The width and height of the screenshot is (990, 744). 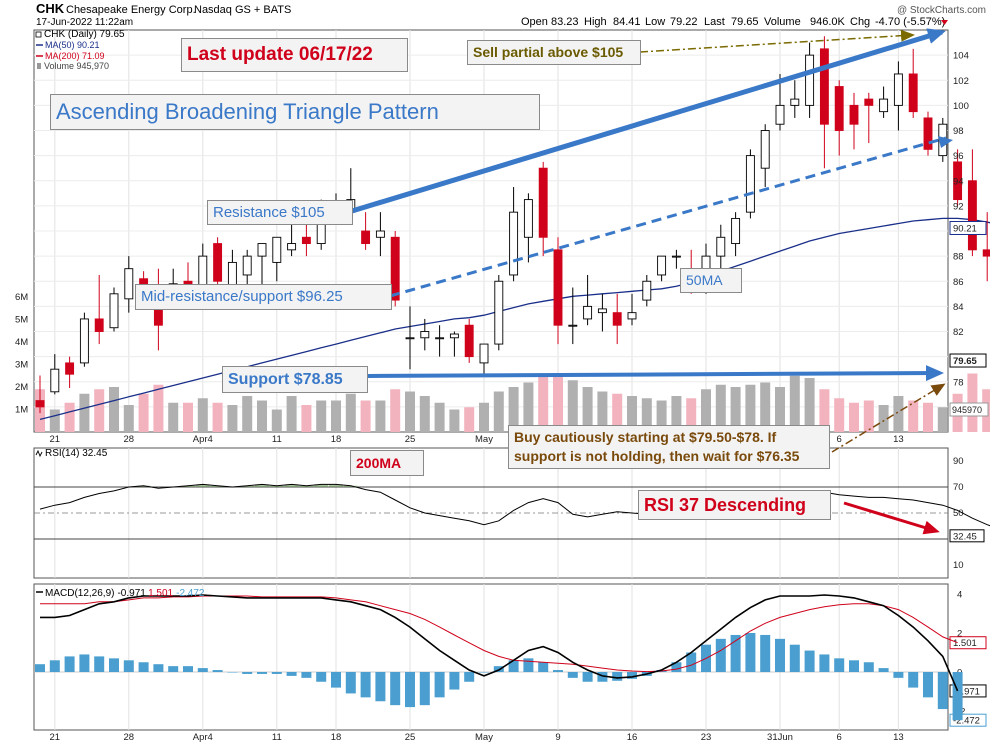 I want to click on last-price-label: 79.65, so click(x=965, y=361).